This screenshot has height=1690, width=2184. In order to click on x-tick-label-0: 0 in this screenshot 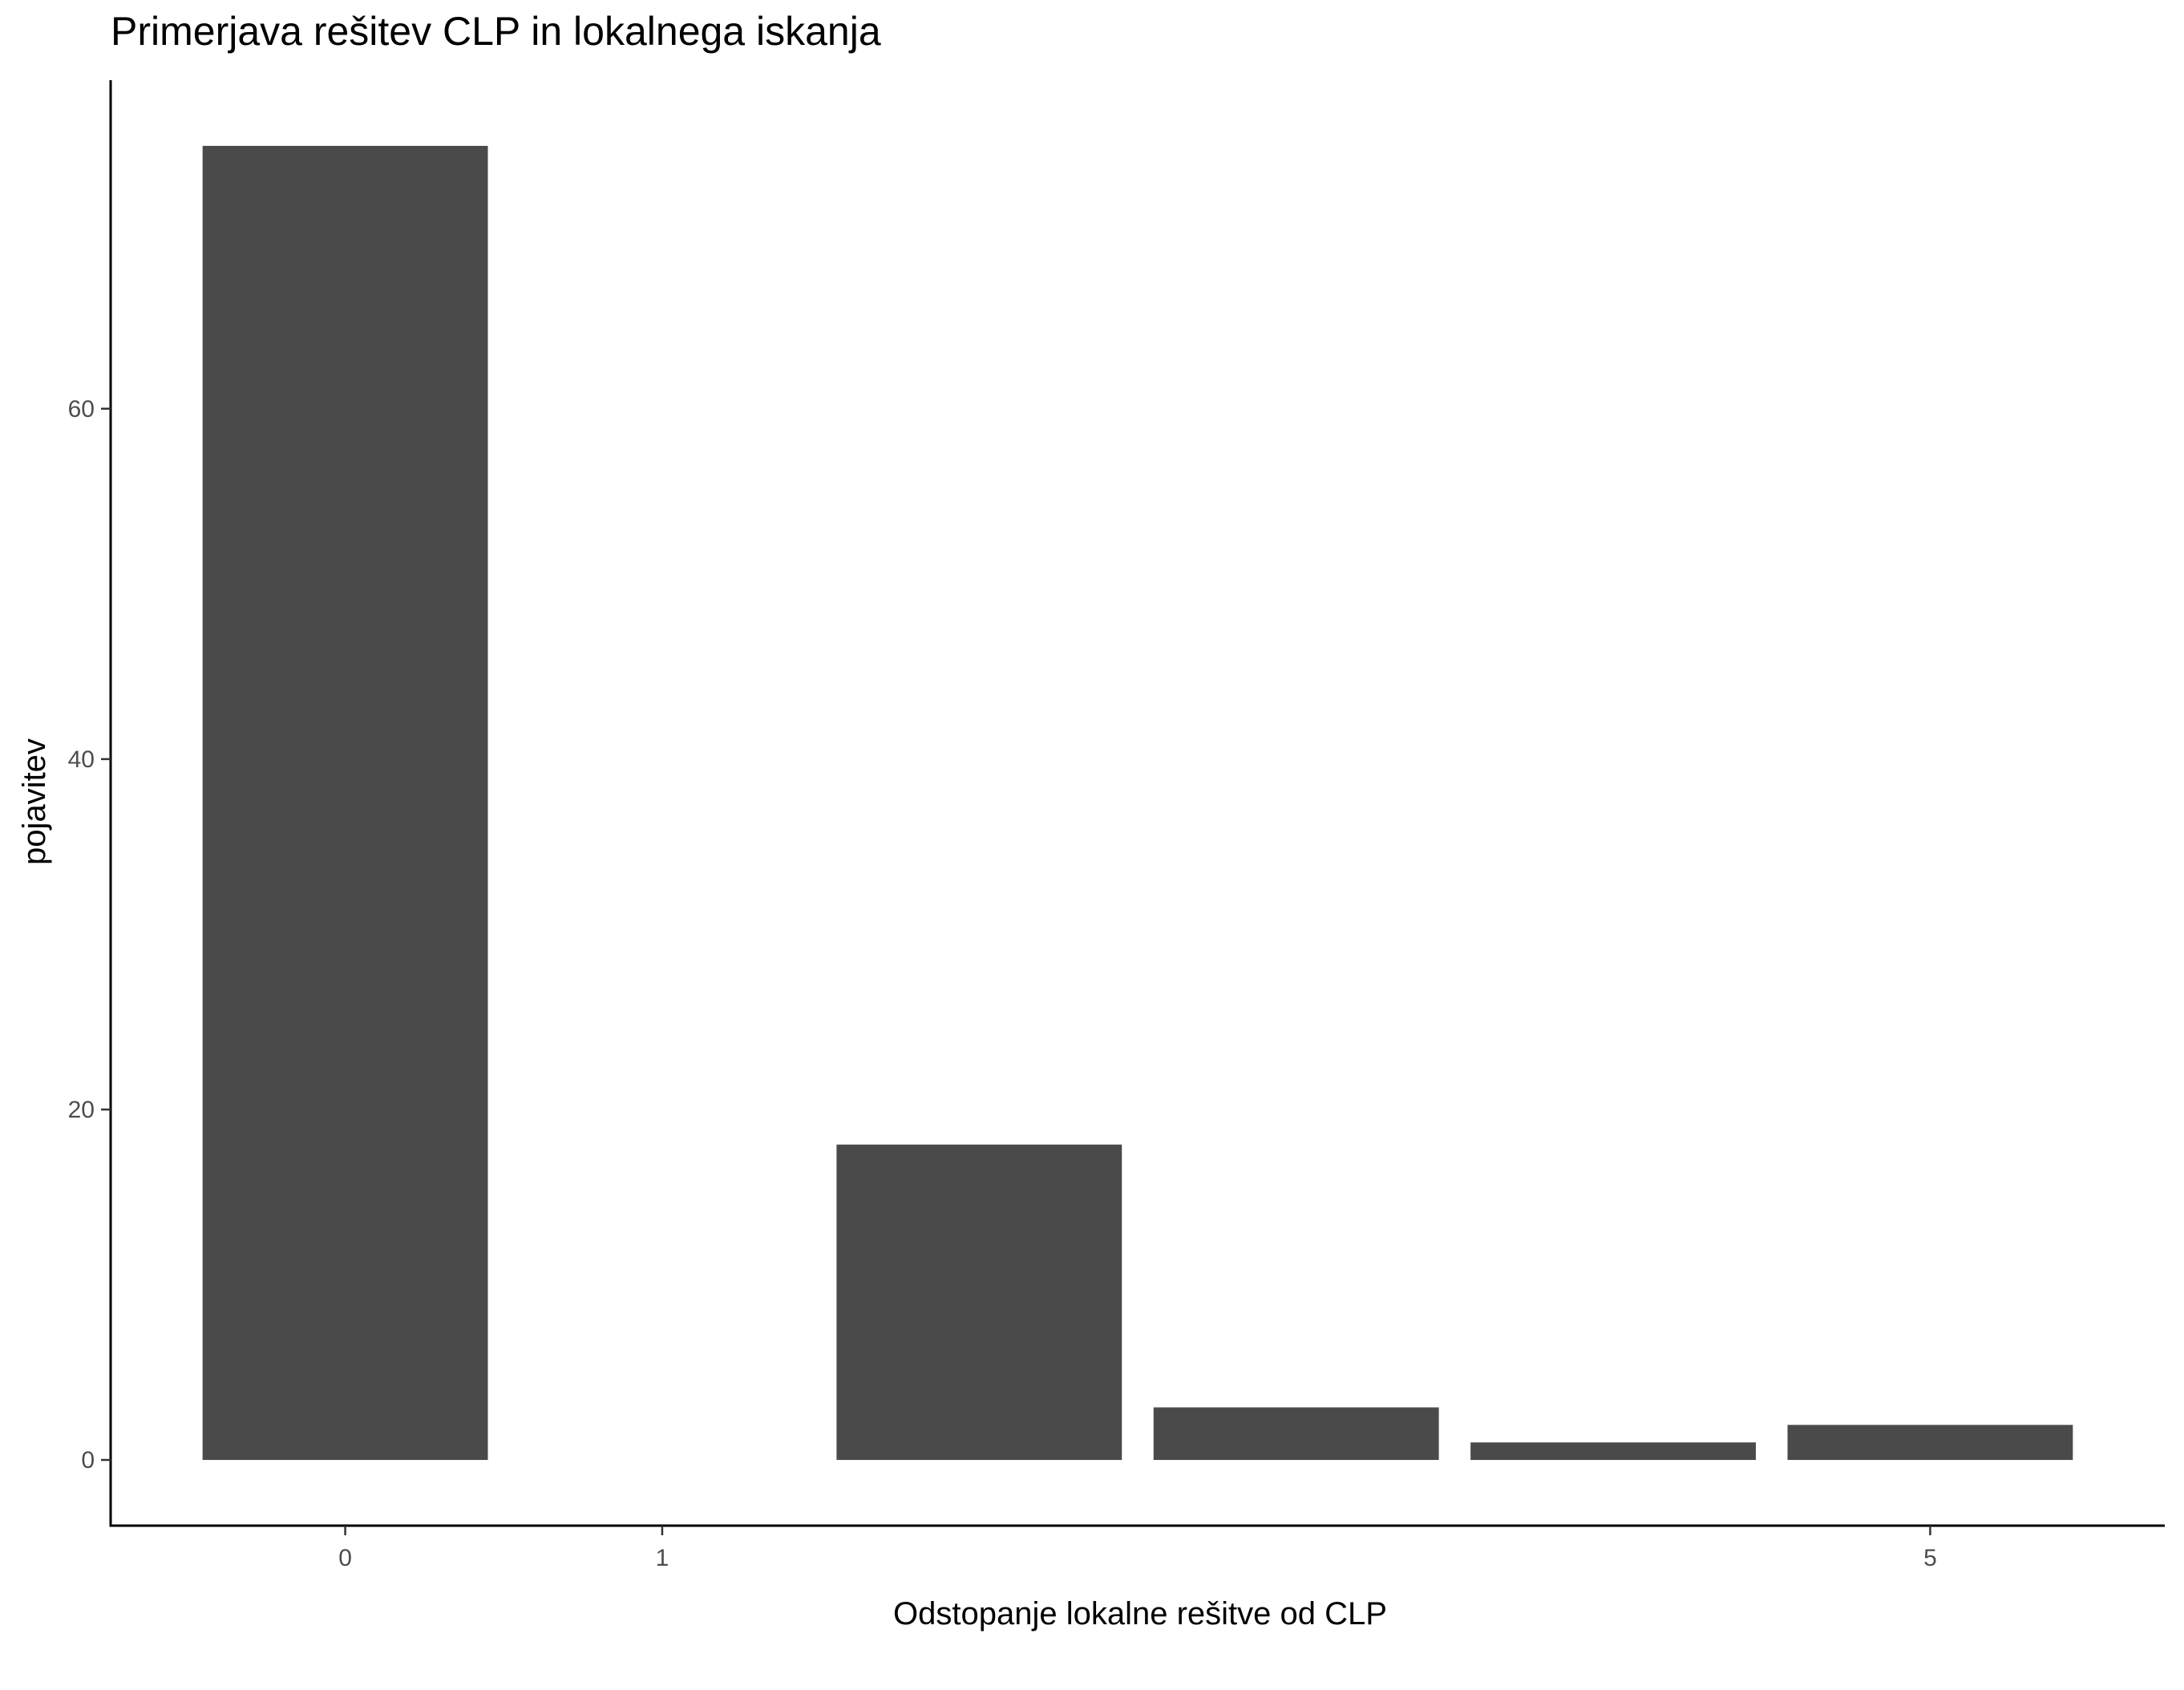, I will do `click(345, 1558)`.